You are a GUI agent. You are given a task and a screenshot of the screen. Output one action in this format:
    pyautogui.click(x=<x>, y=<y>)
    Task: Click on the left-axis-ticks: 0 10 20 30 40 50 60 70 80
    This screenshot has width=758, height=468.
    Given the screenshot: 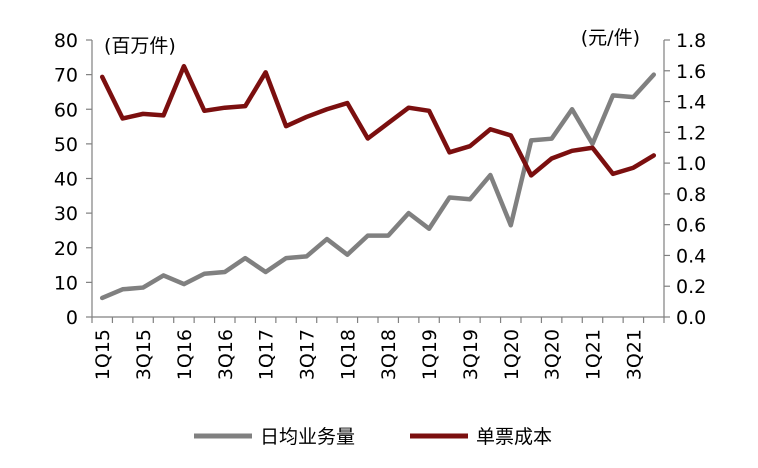 What is the action you would take?
    pyautogui.click(x=73, y=179)
    